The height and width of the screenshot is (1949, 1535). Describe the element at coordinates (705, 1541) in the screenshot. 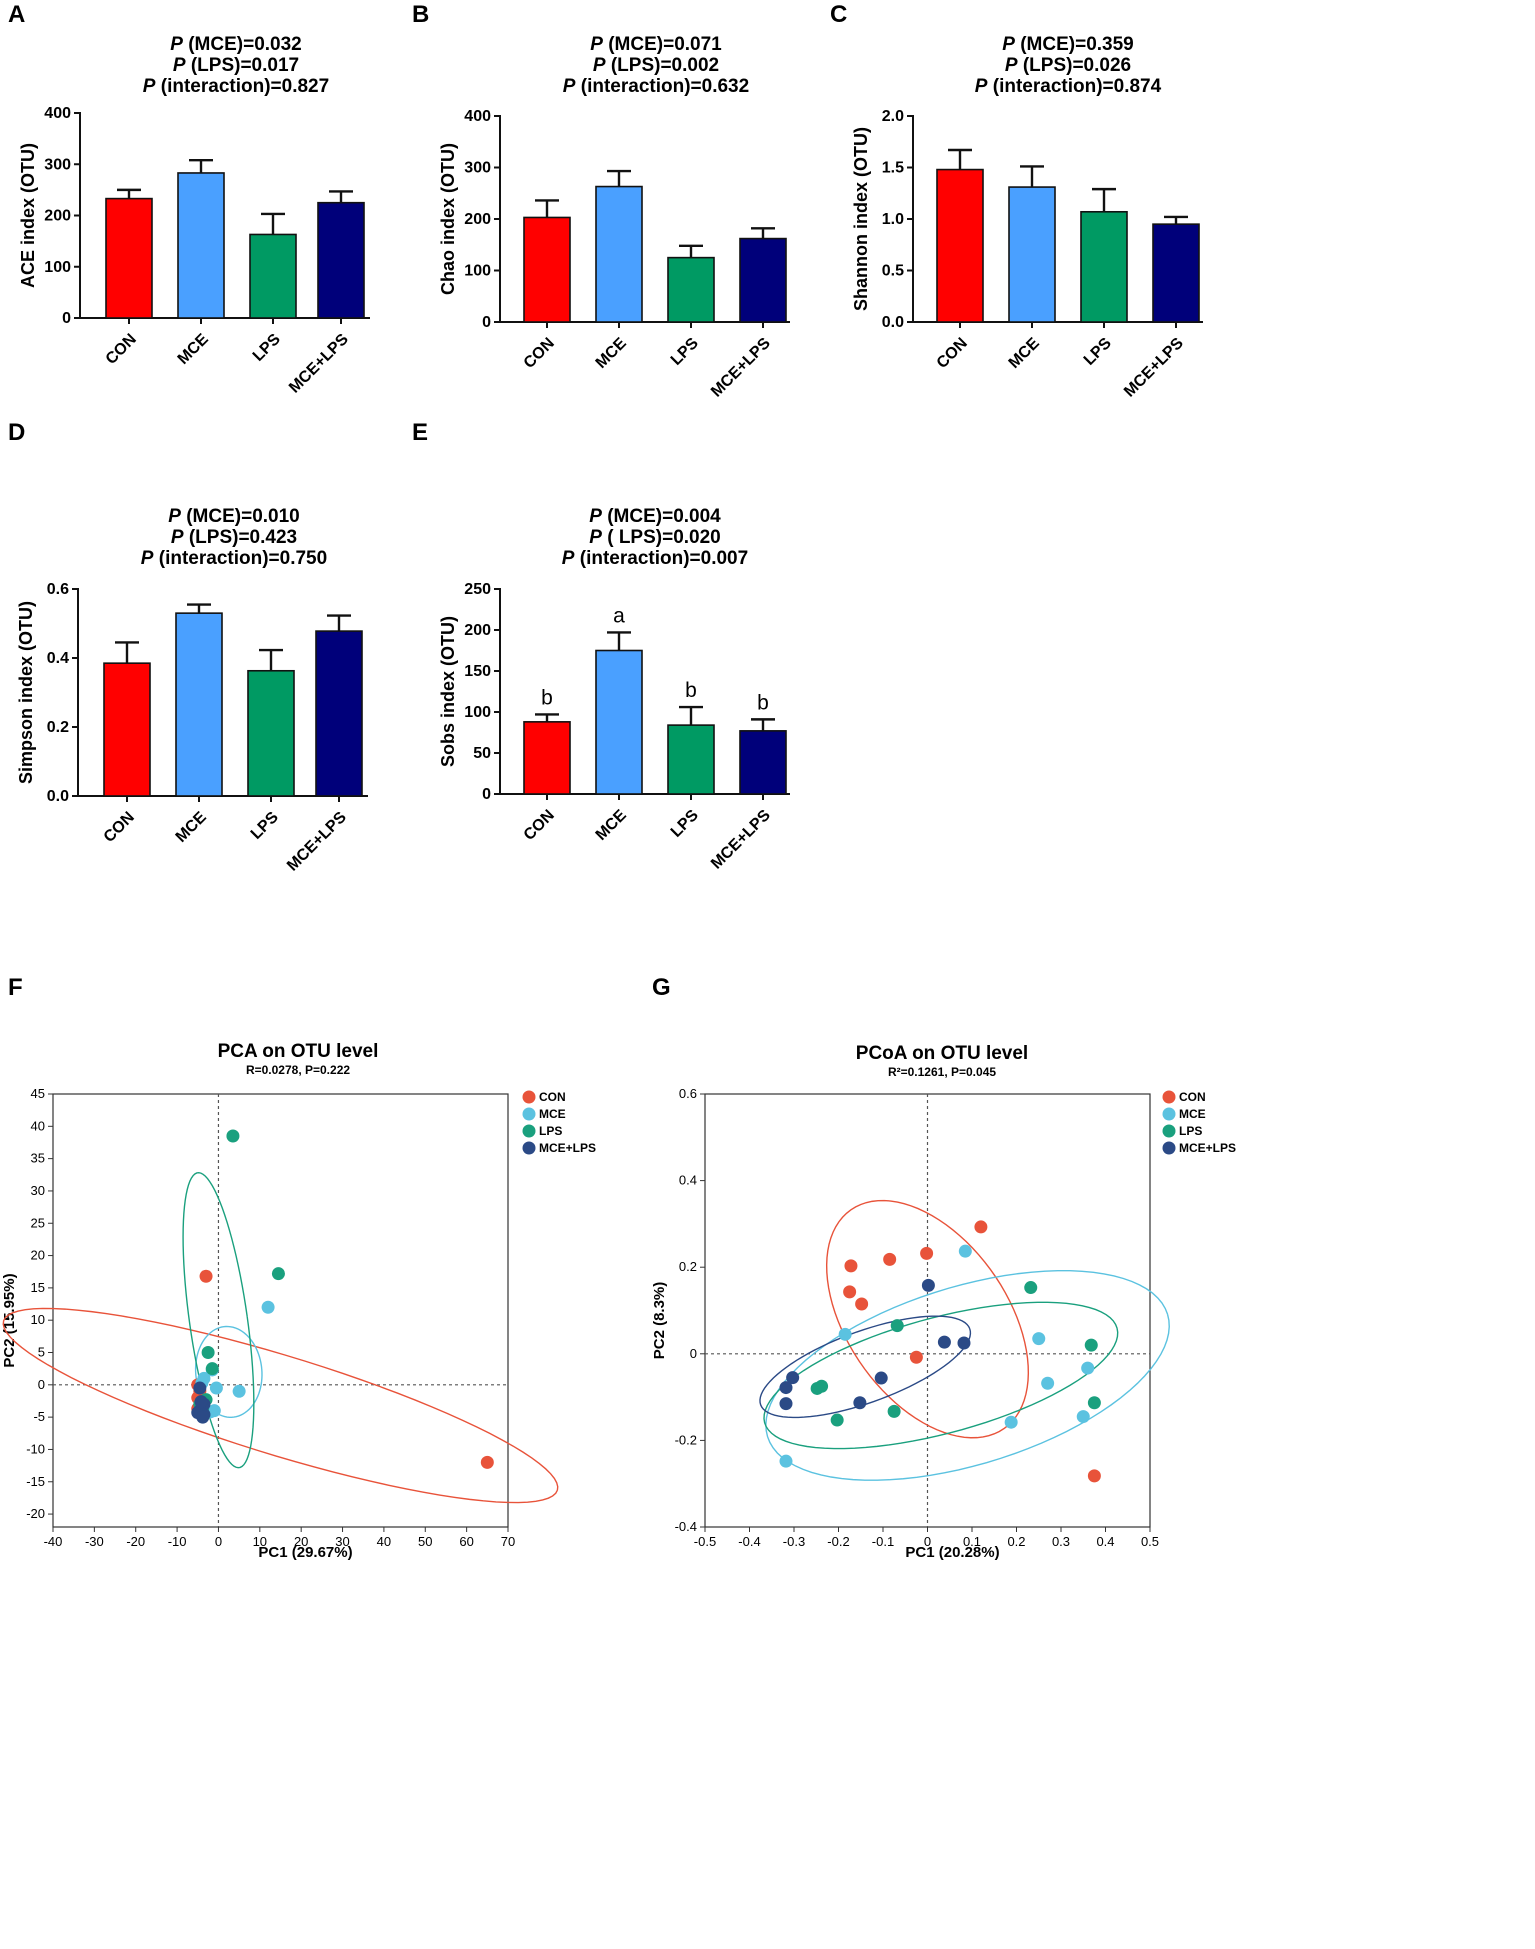

I see `x-tick-label: -0.5` at that location.